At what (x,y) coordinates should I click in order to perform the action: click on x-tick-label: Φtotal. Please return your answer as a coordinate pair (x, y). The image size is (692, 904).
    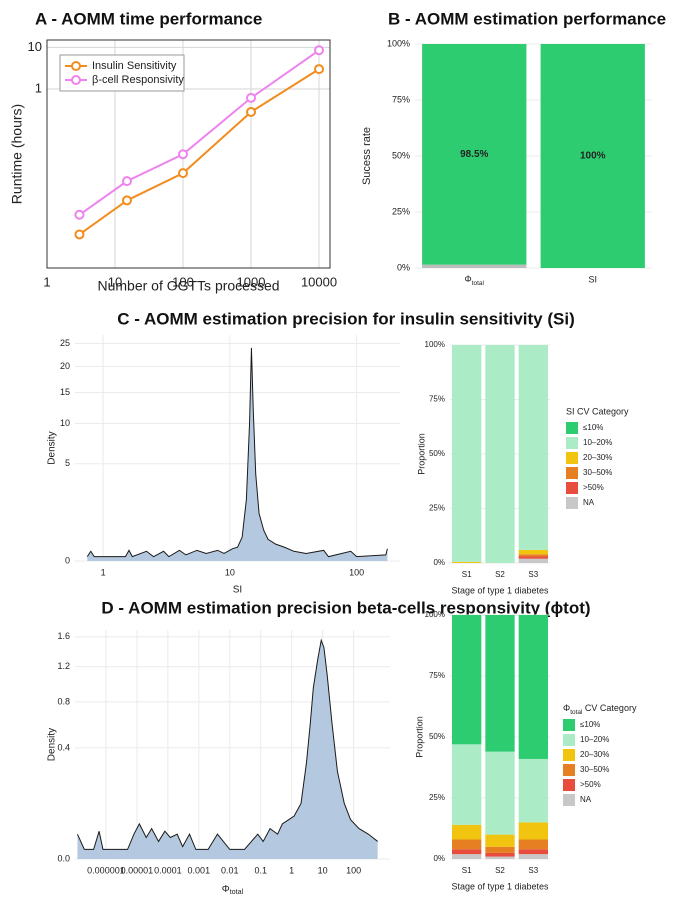
    Looking at the image, I should click on (474, 280).